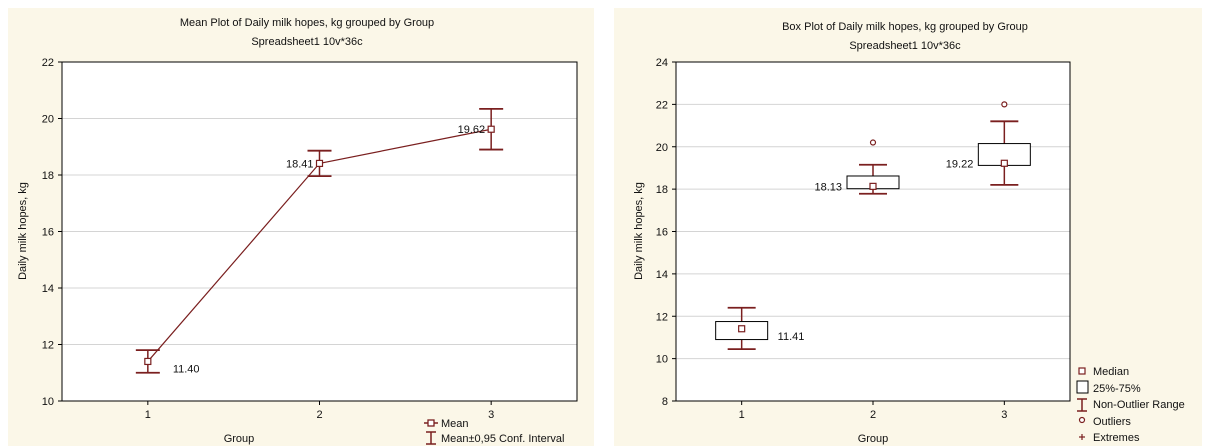  What do you see at coordinates (828, 187) in the screenshot?
I see `median-value-label: 18.13` at bounding box center [828, 187].